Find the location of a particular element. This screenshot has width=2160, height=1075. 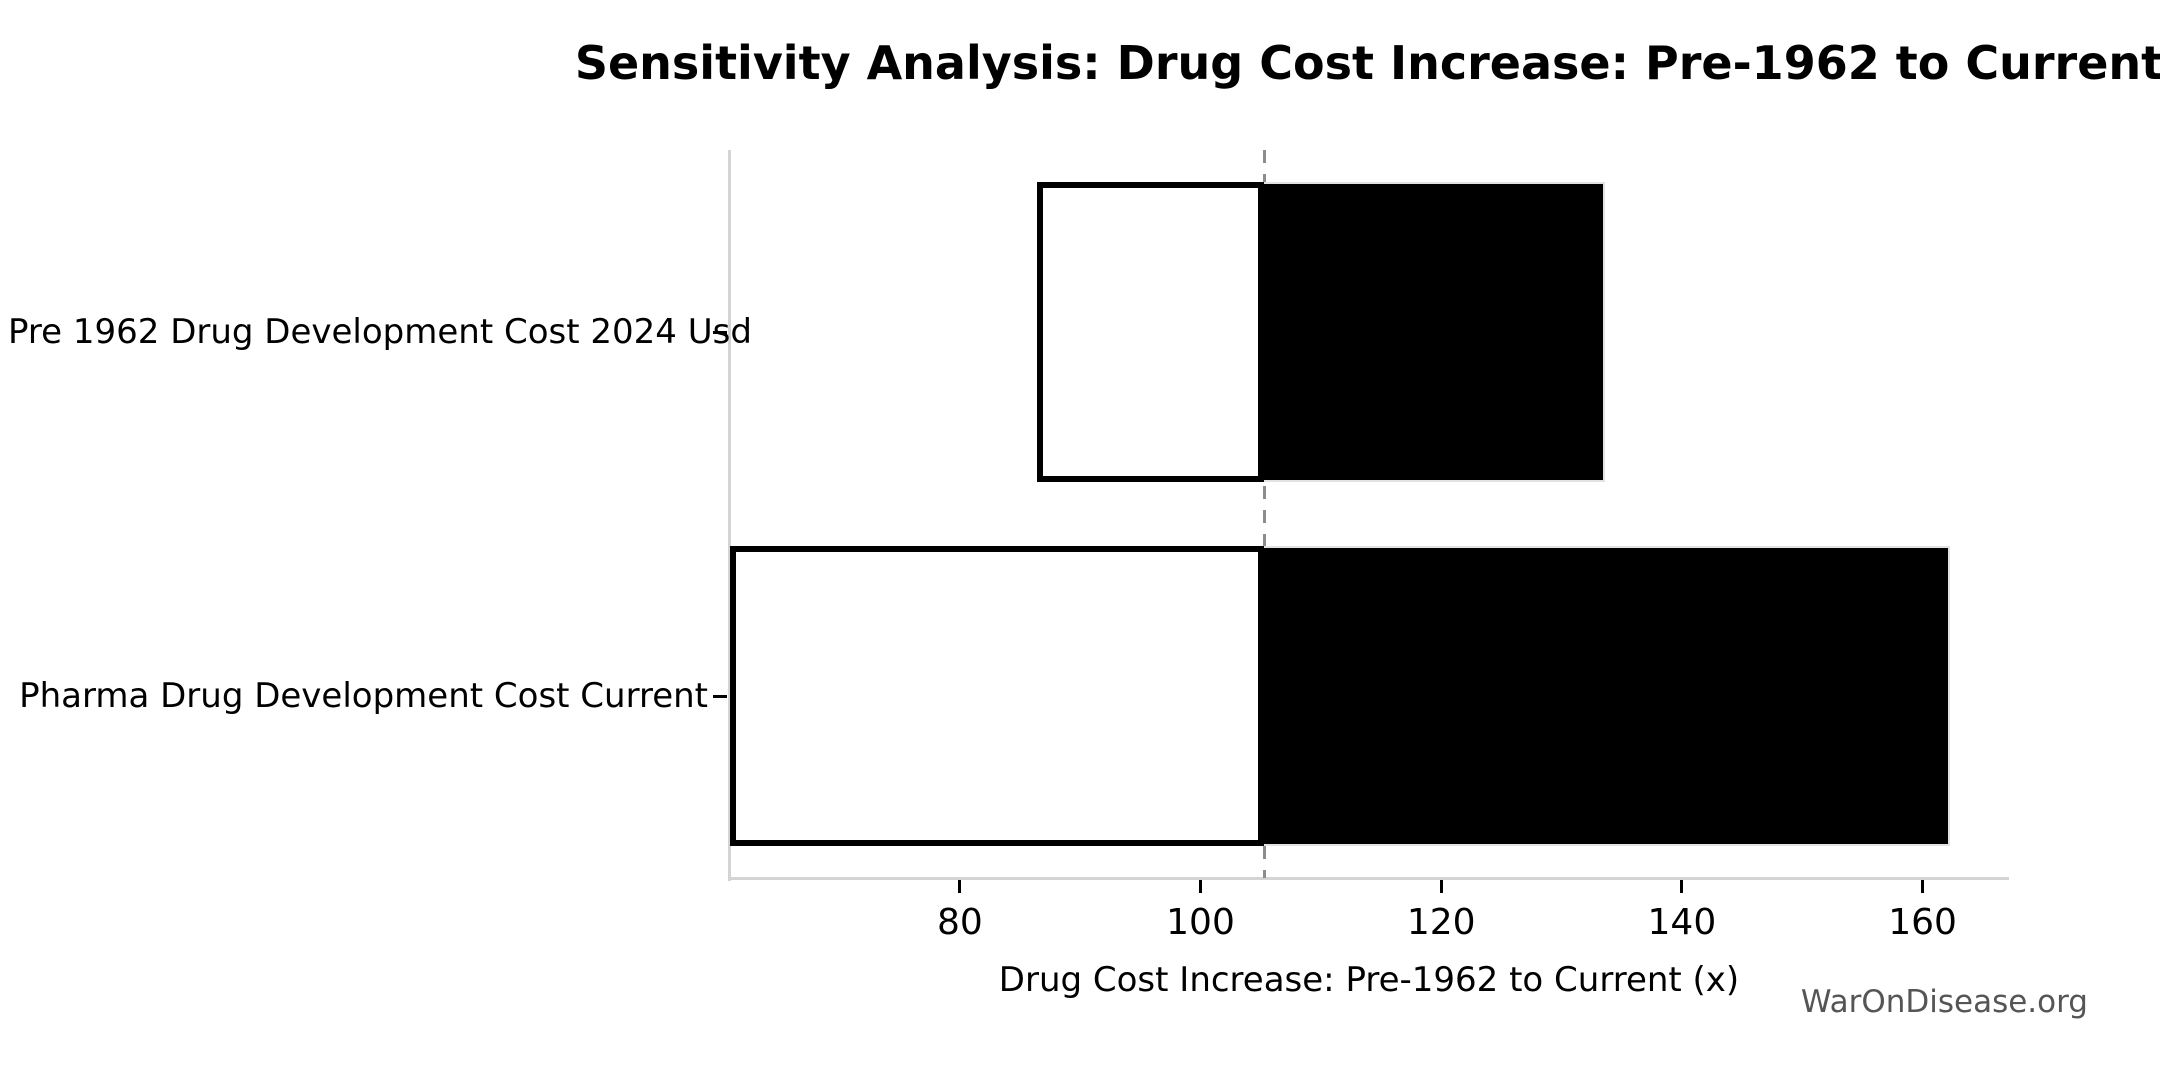

x-tick-label: 80 is located at coordinates (959, 922).